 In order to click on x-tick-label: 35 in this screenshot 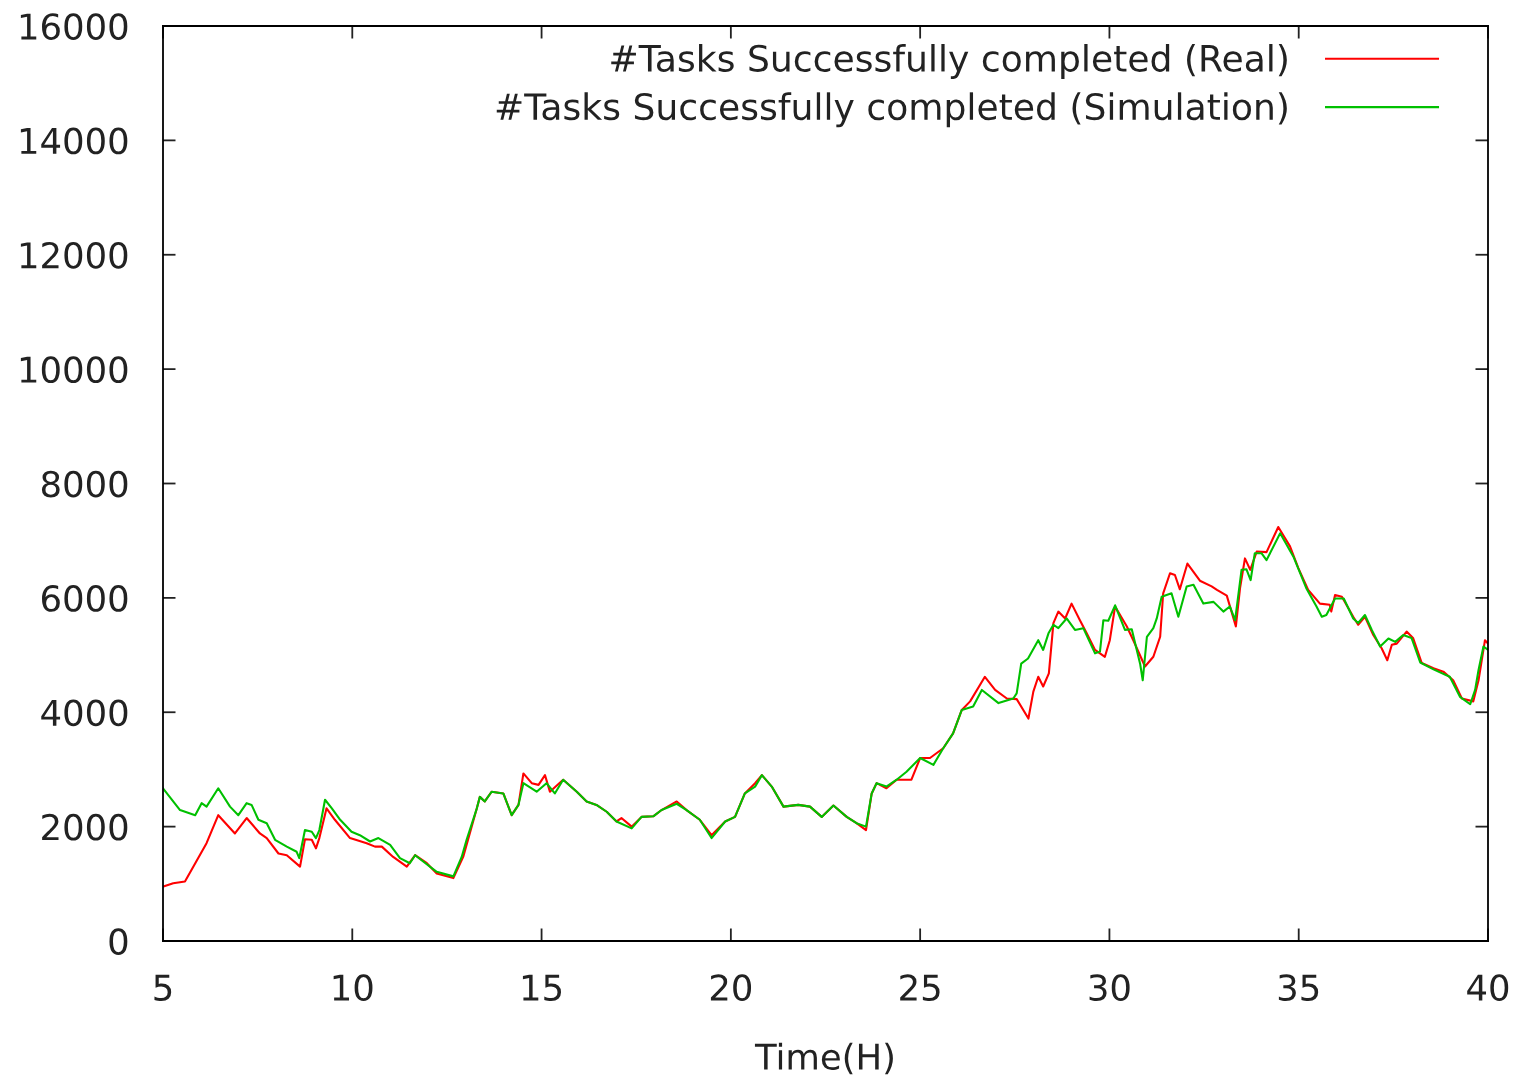, I will do `click(1298, 988)`.